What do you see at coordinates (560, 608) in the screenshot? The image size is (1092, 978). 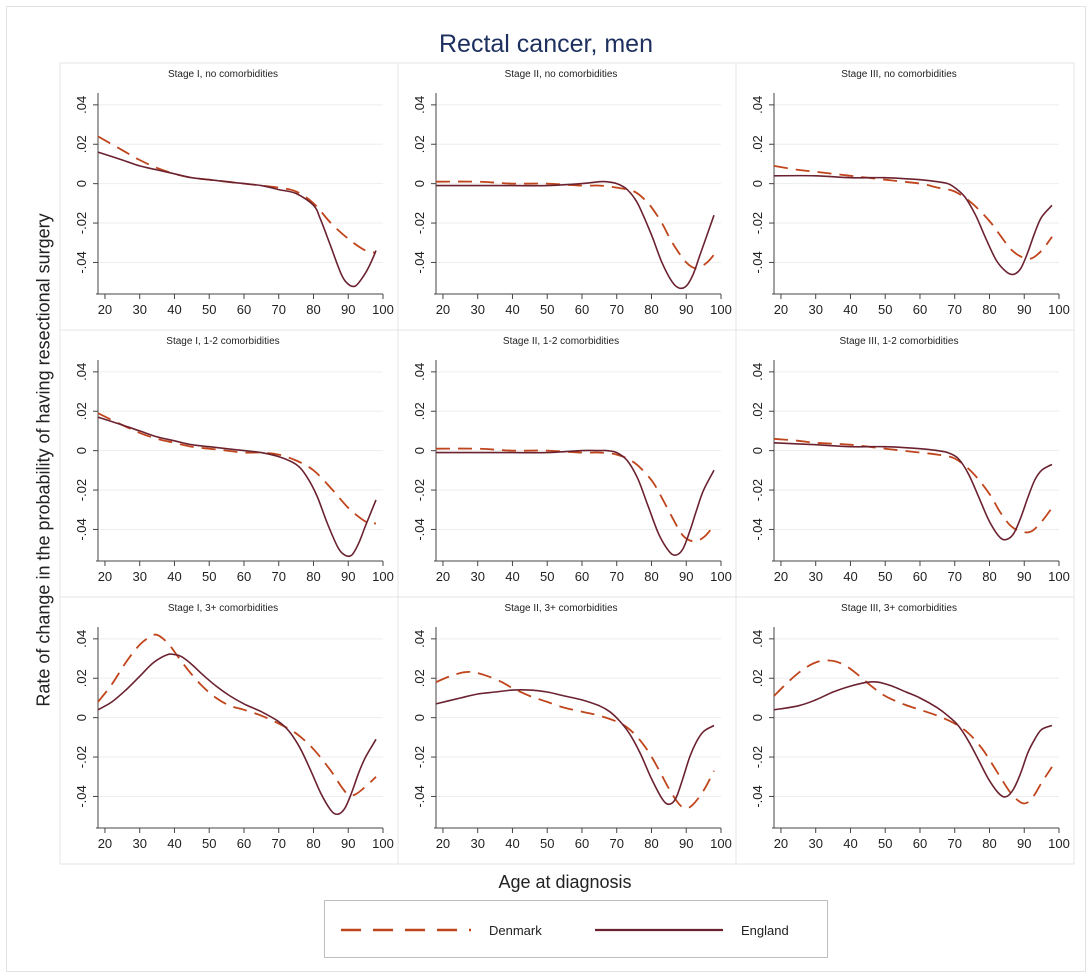 I see `panel-title: Stage II, 3+ comorbidities` at bounding box center [560, 608].